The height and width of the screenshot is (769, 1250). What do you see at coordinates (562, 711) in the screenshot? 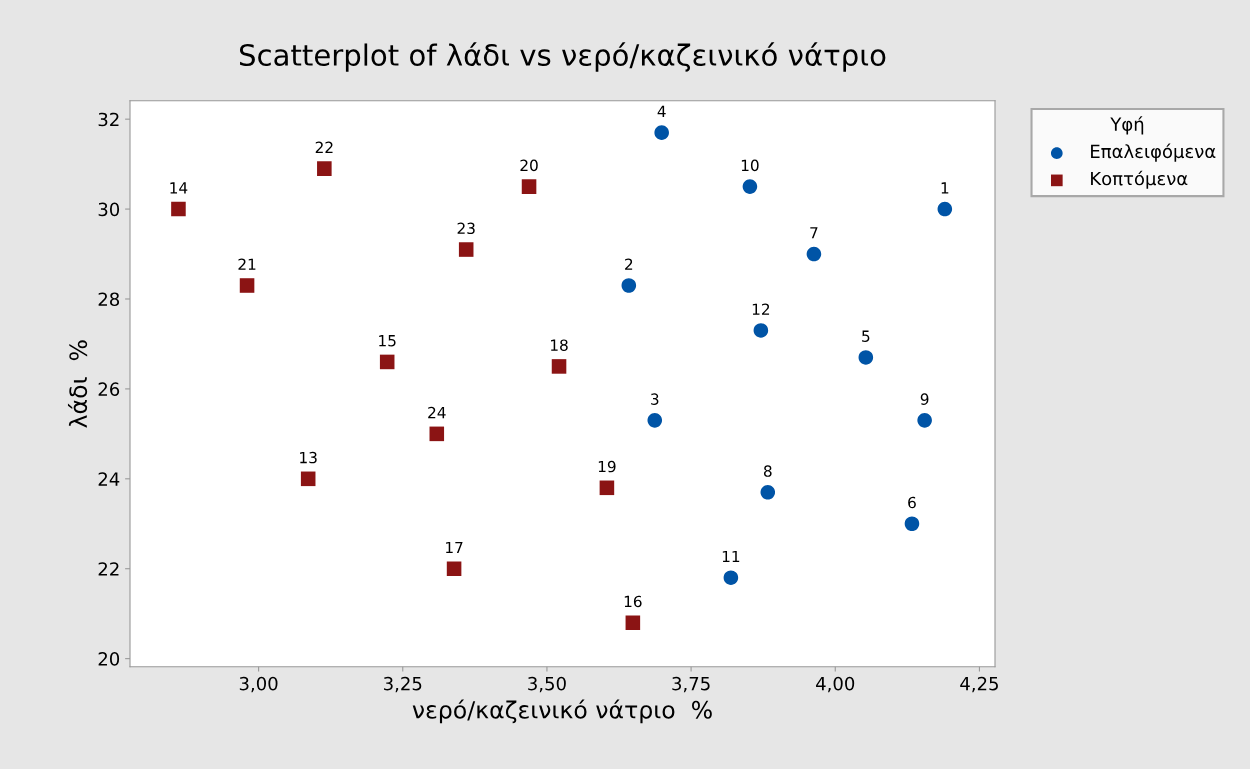
I see `x-axis-title: νερό/καζεινικό νάτριο %` at bounding box center [562, 711].